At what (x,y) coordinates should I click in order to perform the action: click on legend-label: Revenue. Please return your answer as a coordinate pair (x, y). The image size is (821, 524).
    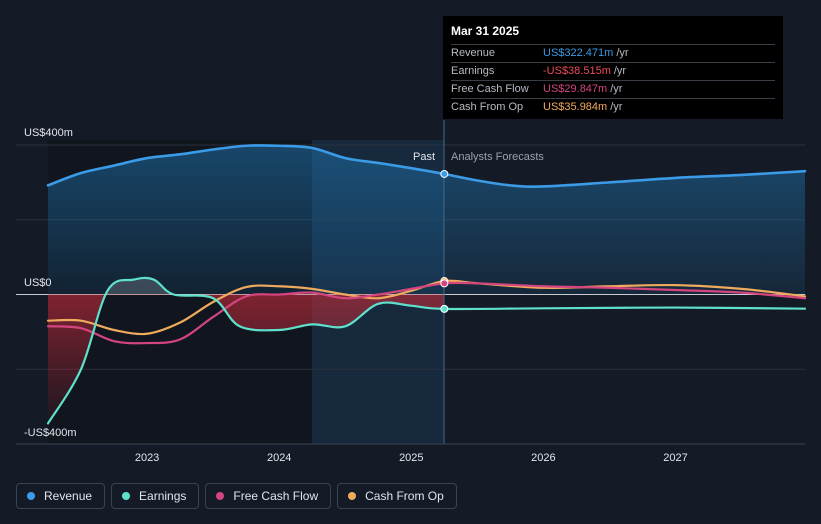
    Looking at the image, I should click on (68, 496).